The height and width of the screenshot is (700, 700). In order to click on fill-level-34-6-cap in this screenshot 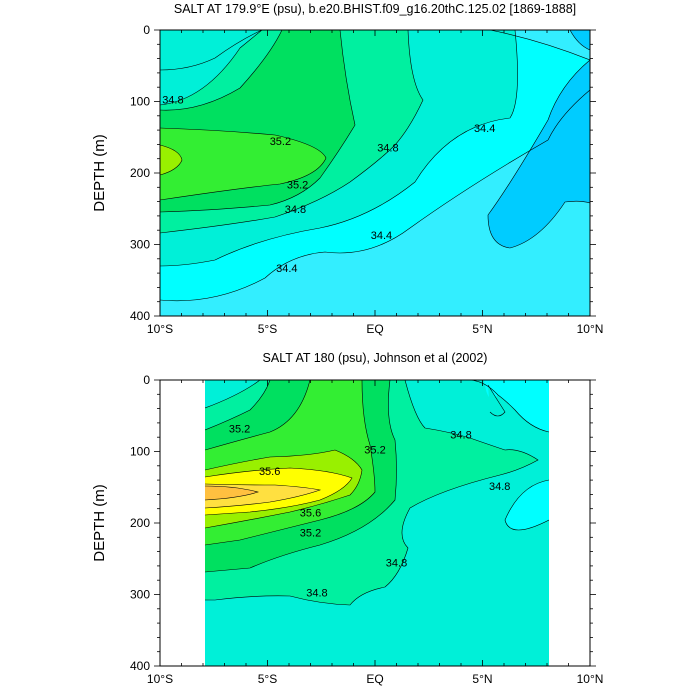, I will do `click(211, 50)`.